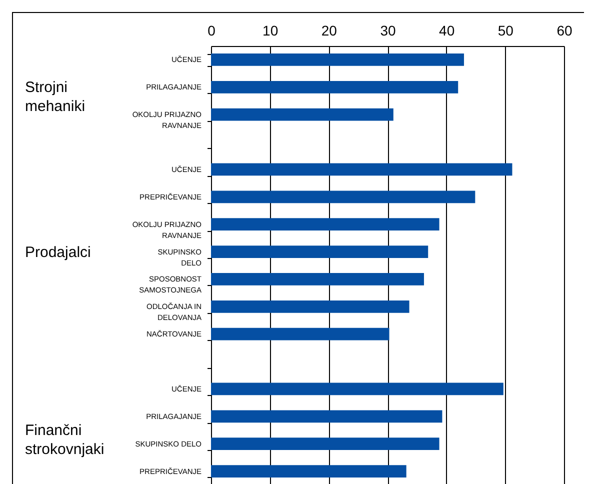 This screenshot has width=591, height=484. I want to click on x-tick-label: 30, so click(388, 30).